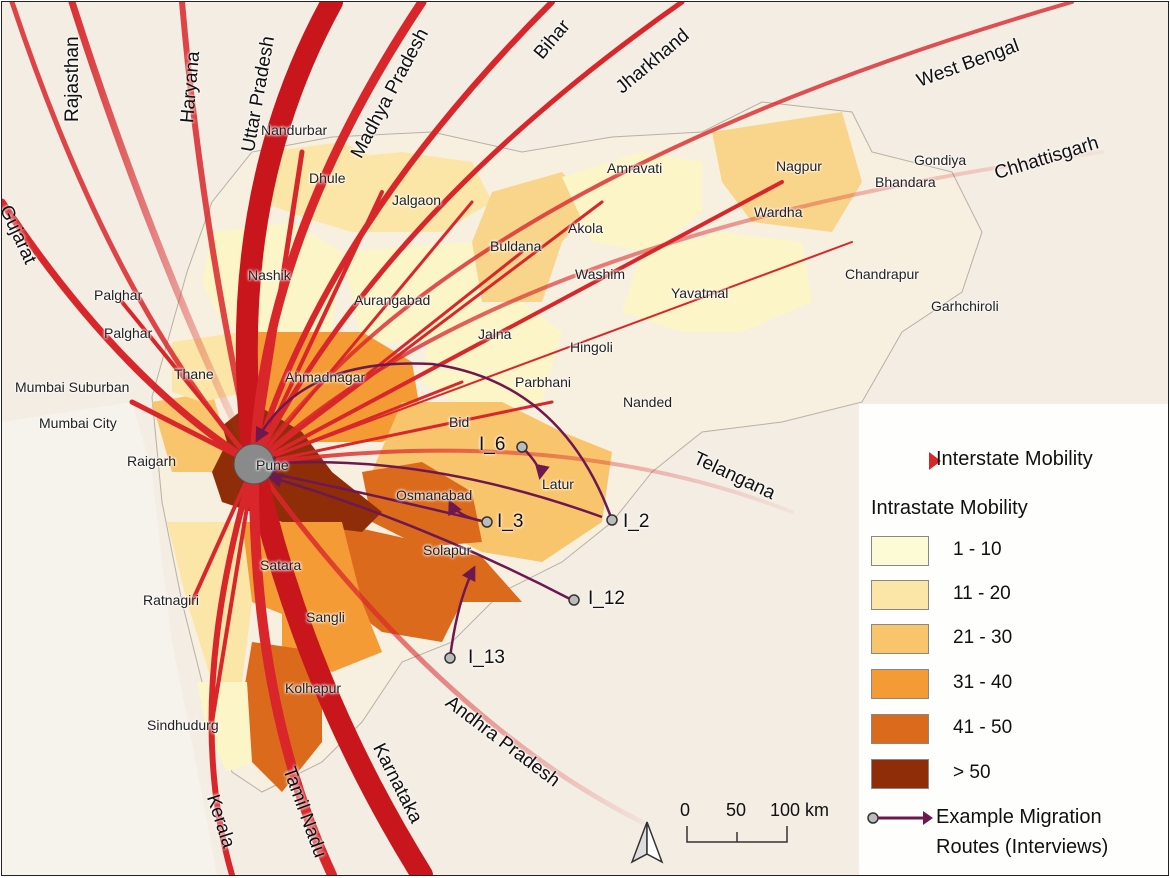 The image size is (1170, 878). I want to click on label-district: Mumbai Suburban, so click(72, 387).